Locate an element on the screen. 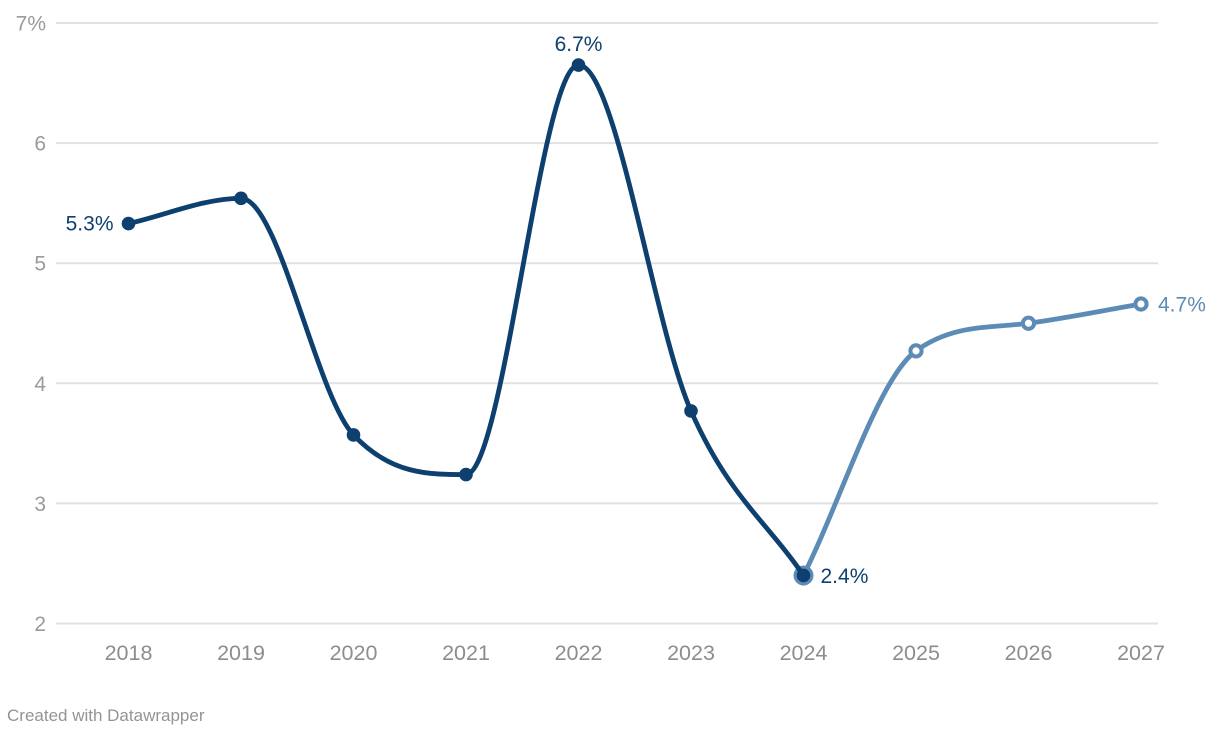 The width and height of the screenshot is (1220, 740). datawrapper-credit: Created with Datawrapper is located at coordinates (106, 715).